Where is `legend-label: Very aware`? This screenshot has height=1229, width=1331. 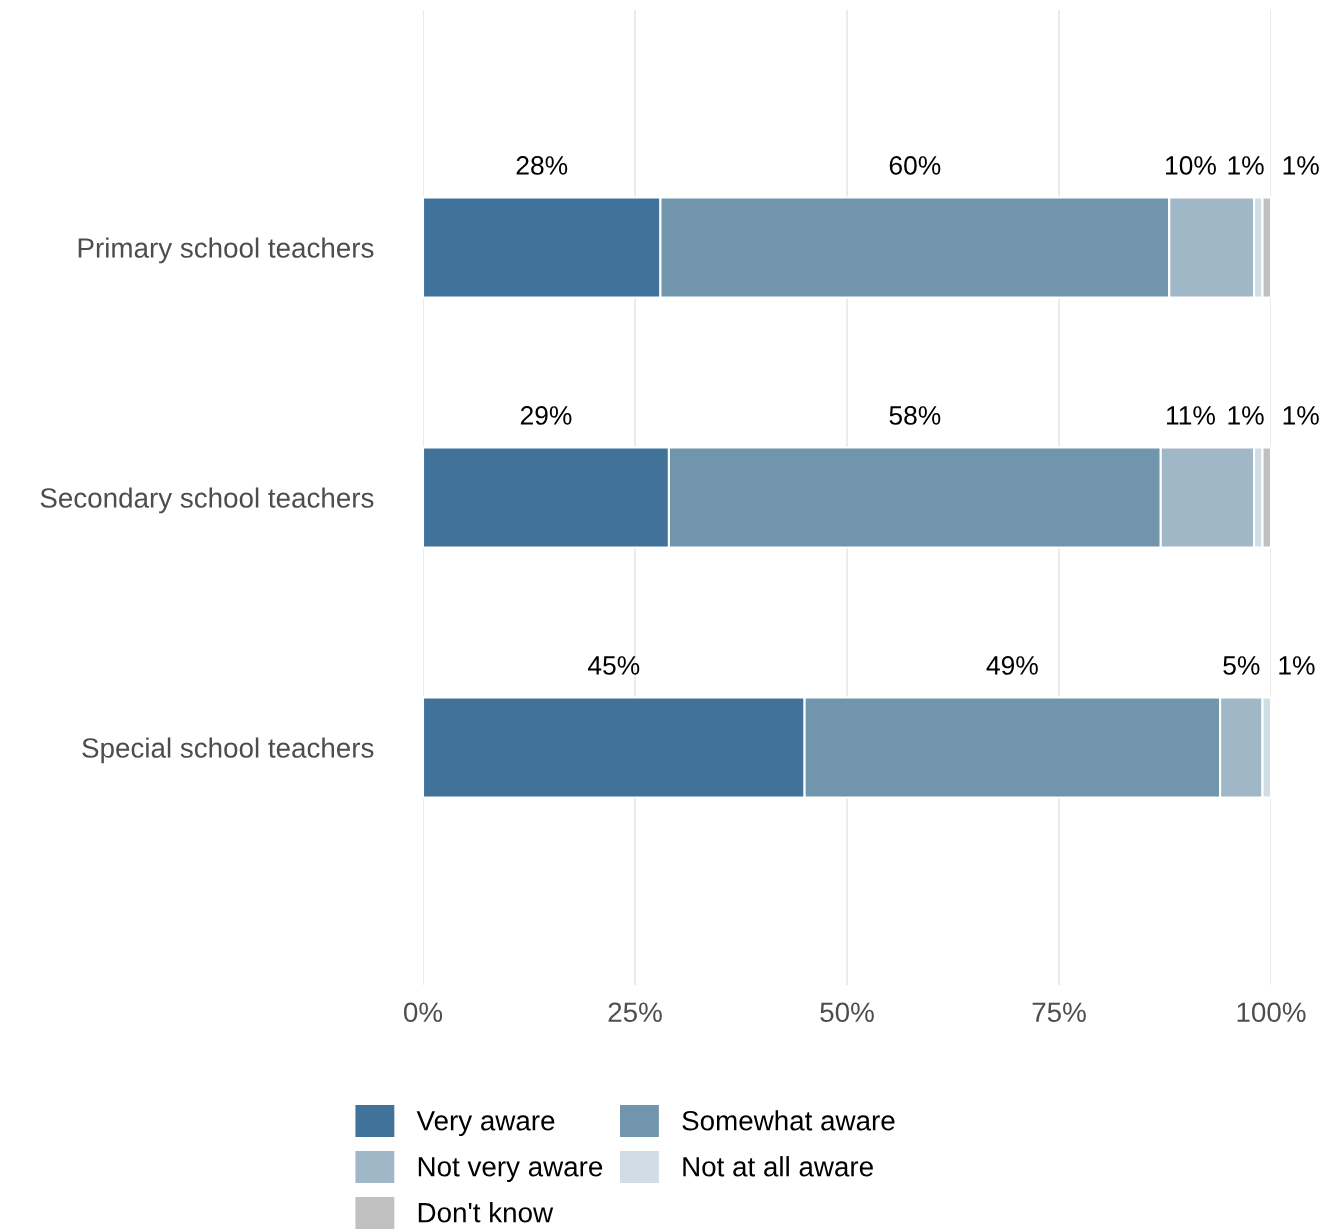
legend-label: Very aware is located at coordinates (485, 1124).